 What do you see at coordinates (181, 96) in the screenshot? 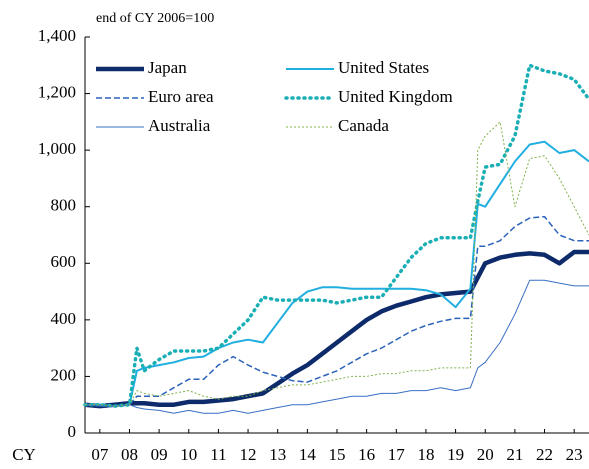
I see `legend-label: Euro area` at bounding box center [181, 96].